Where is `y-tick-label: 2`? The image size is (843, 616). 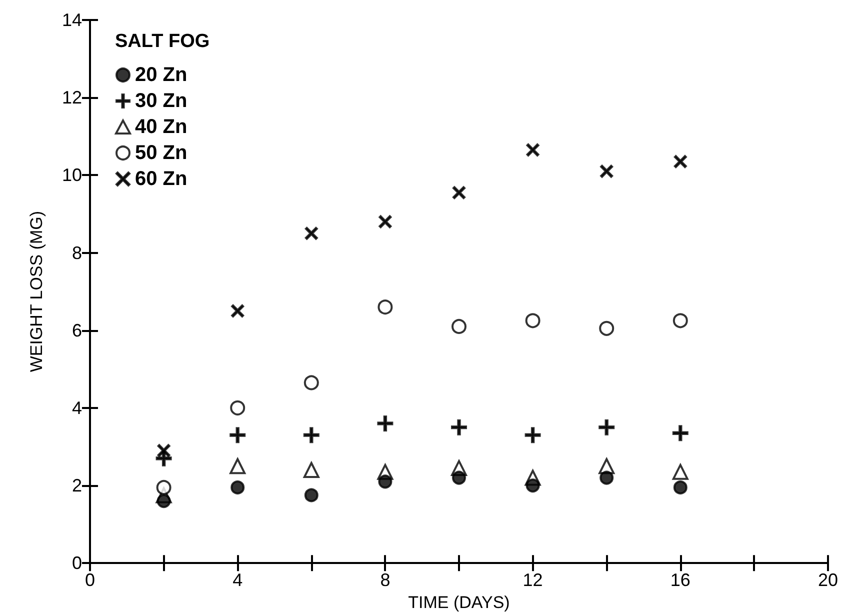 y-tick-label: 2 is located at coordinates (77, 486).